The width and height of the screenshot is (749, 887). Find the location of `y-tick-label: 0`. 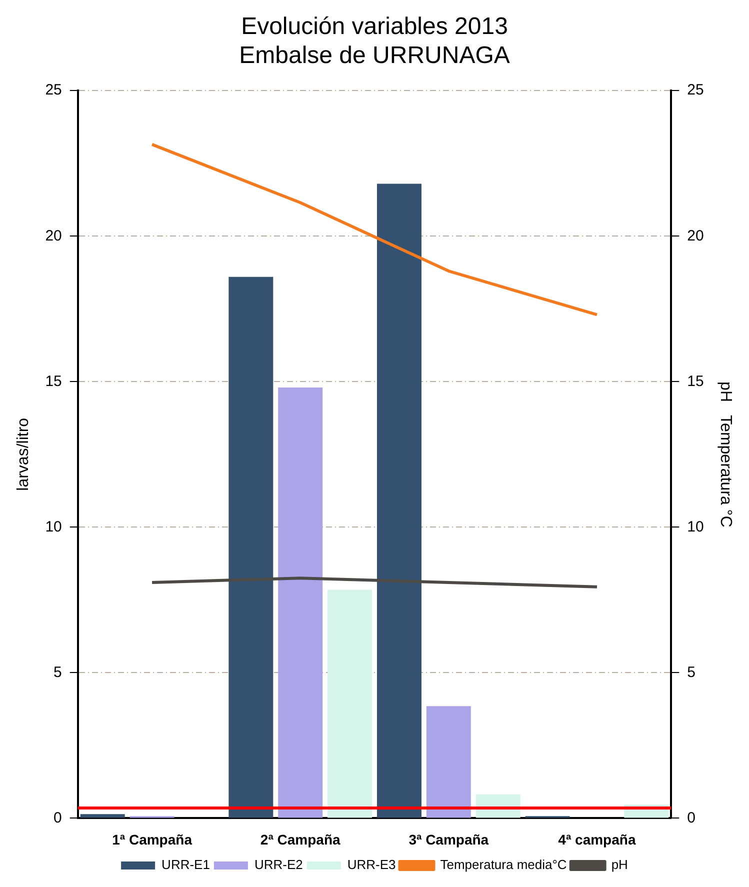

y-tick-label: 0 is located at coordinates (58, 817).